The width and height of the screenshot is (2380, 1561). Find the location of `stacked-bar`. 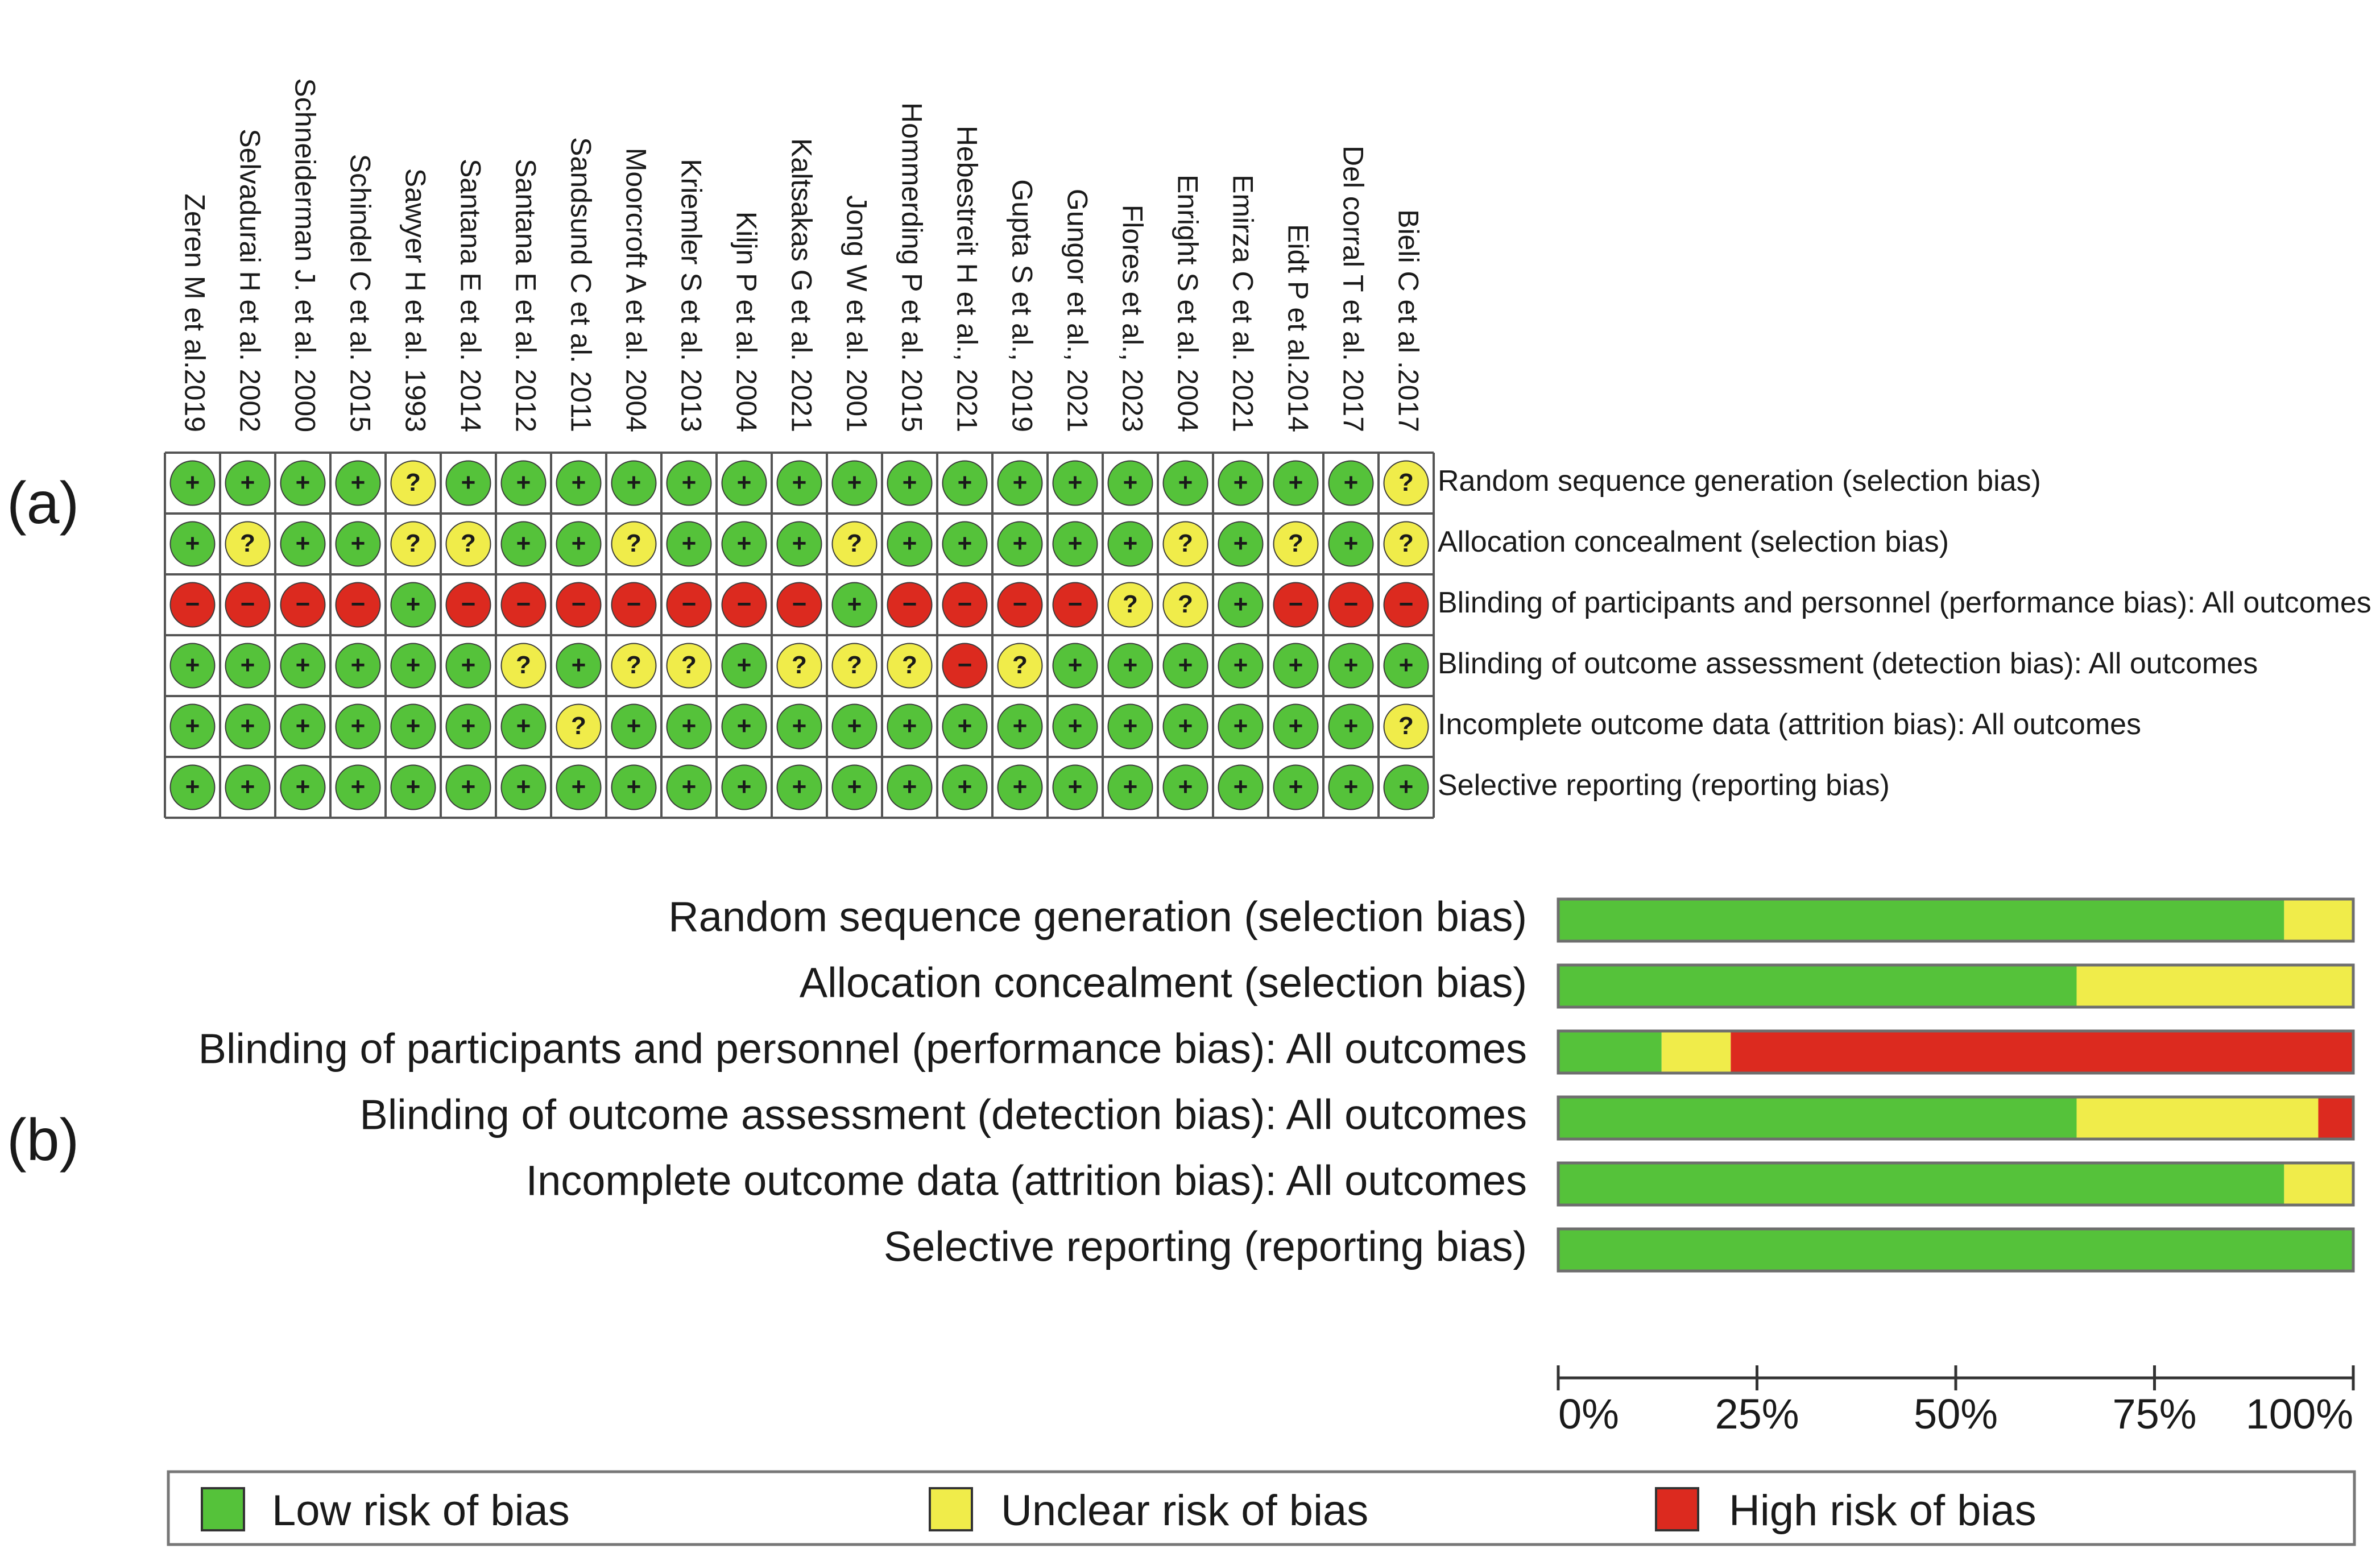

stacked-bar is located at coordinates (1956, 1184).